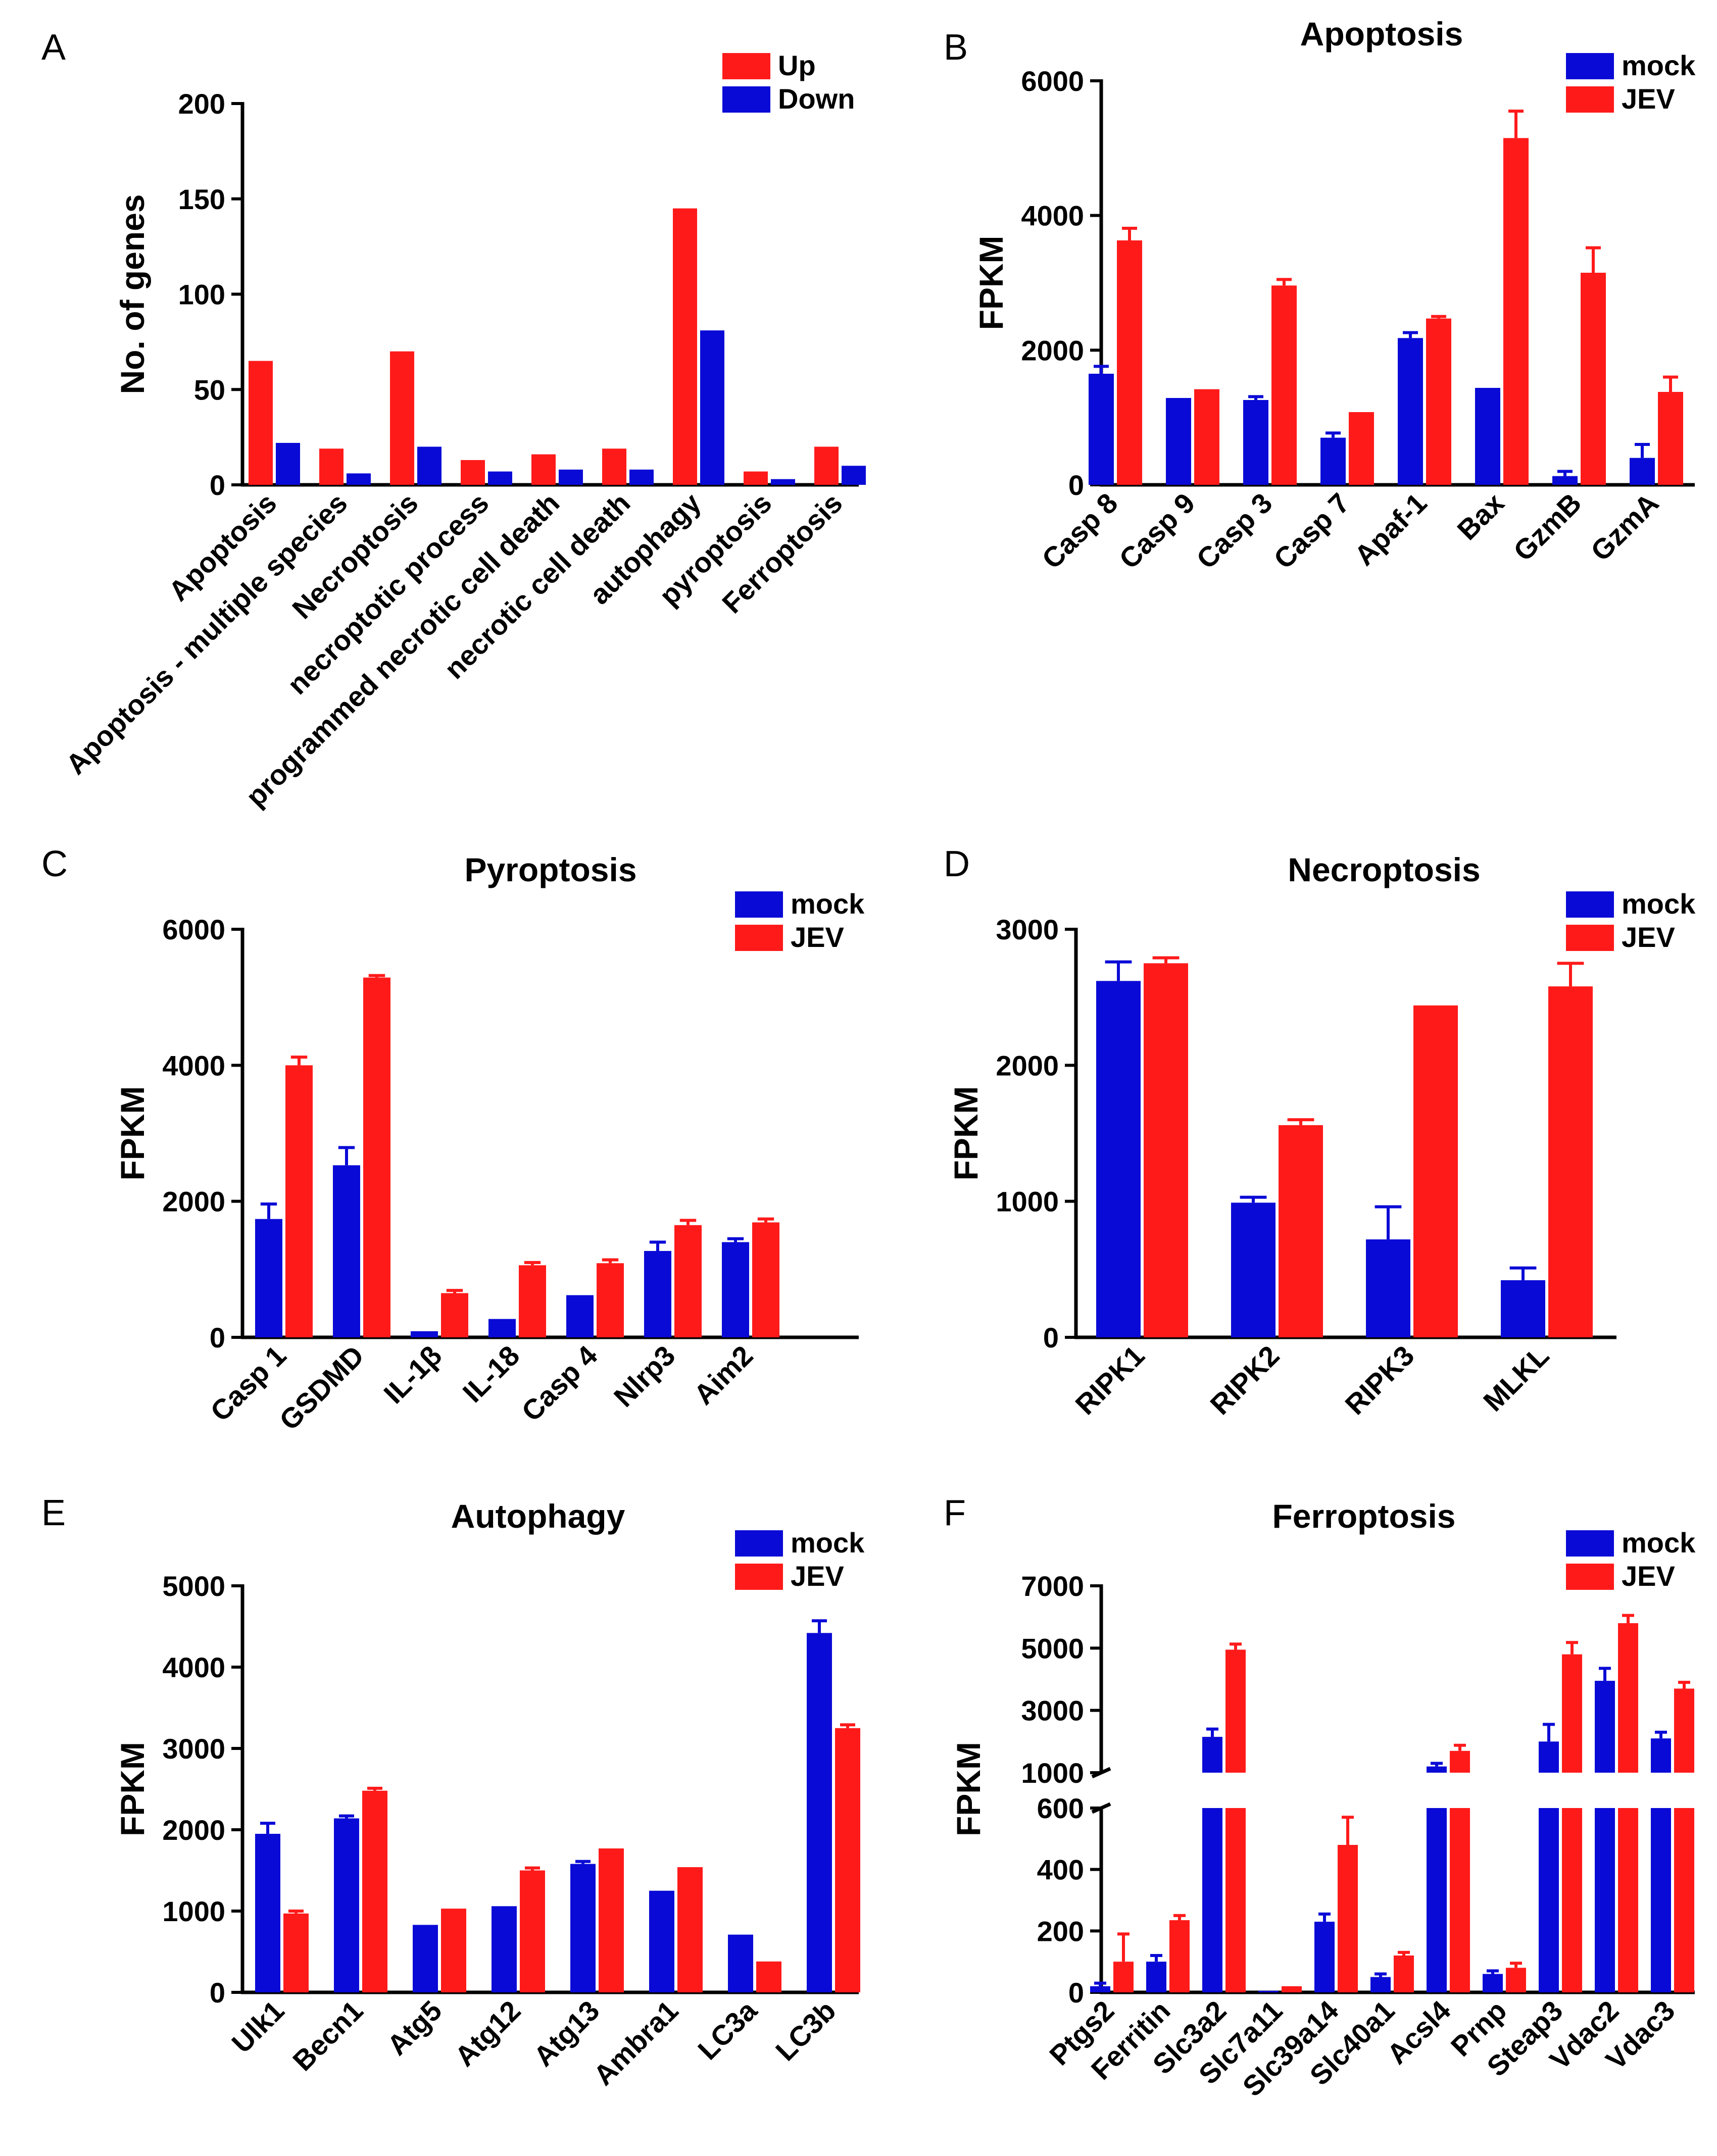  What do you see at coordinates (1547, 527) in the screenshot?
I see `x-tick-label: GzmB` at bounding box center [1547, 527].